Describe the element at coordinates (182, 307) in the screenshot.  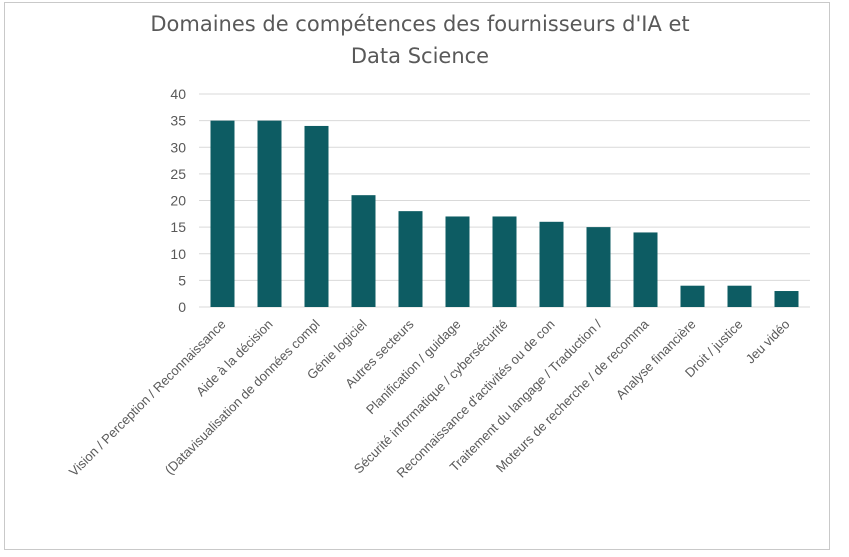
I see `y-tick-label: 0` at that location.